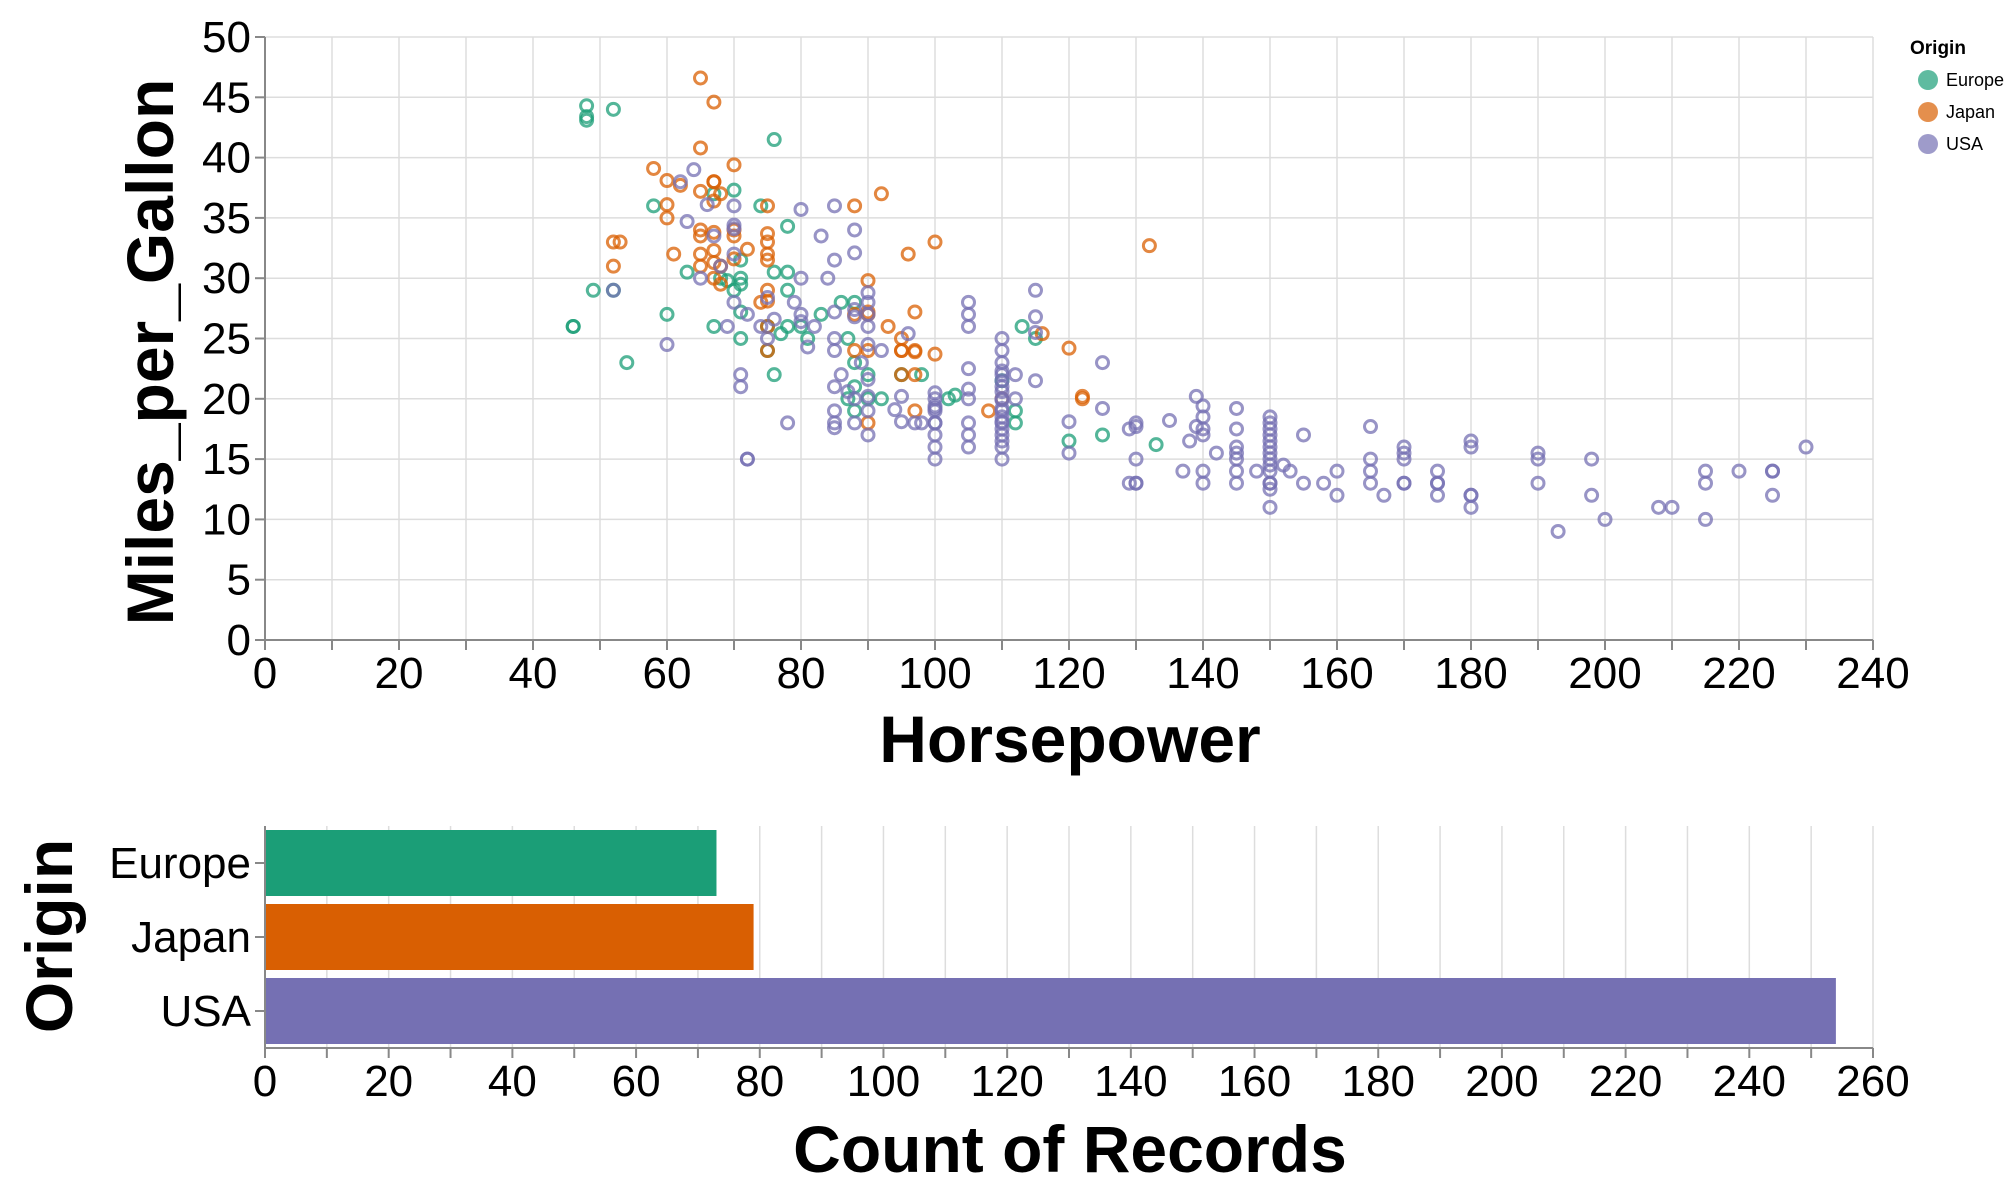 This screenshot has width=2012, height=1192. What do you see at coordinates (226, 278) in the screenshot?
I see `scatter-y-tick-label: 30` at bounding box center [226, 278].